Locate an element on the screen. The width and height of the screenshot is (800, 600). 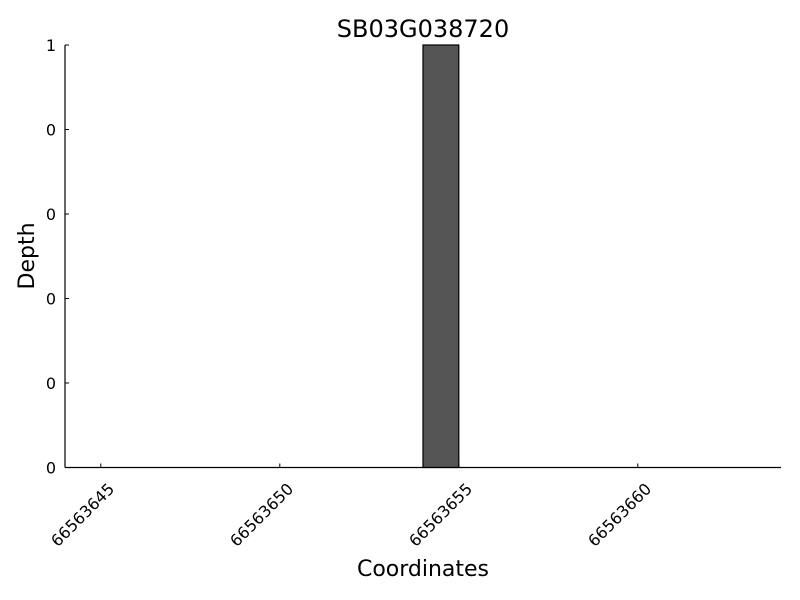
x-tick-label: 66563645 is located at coordinates (82, 514).